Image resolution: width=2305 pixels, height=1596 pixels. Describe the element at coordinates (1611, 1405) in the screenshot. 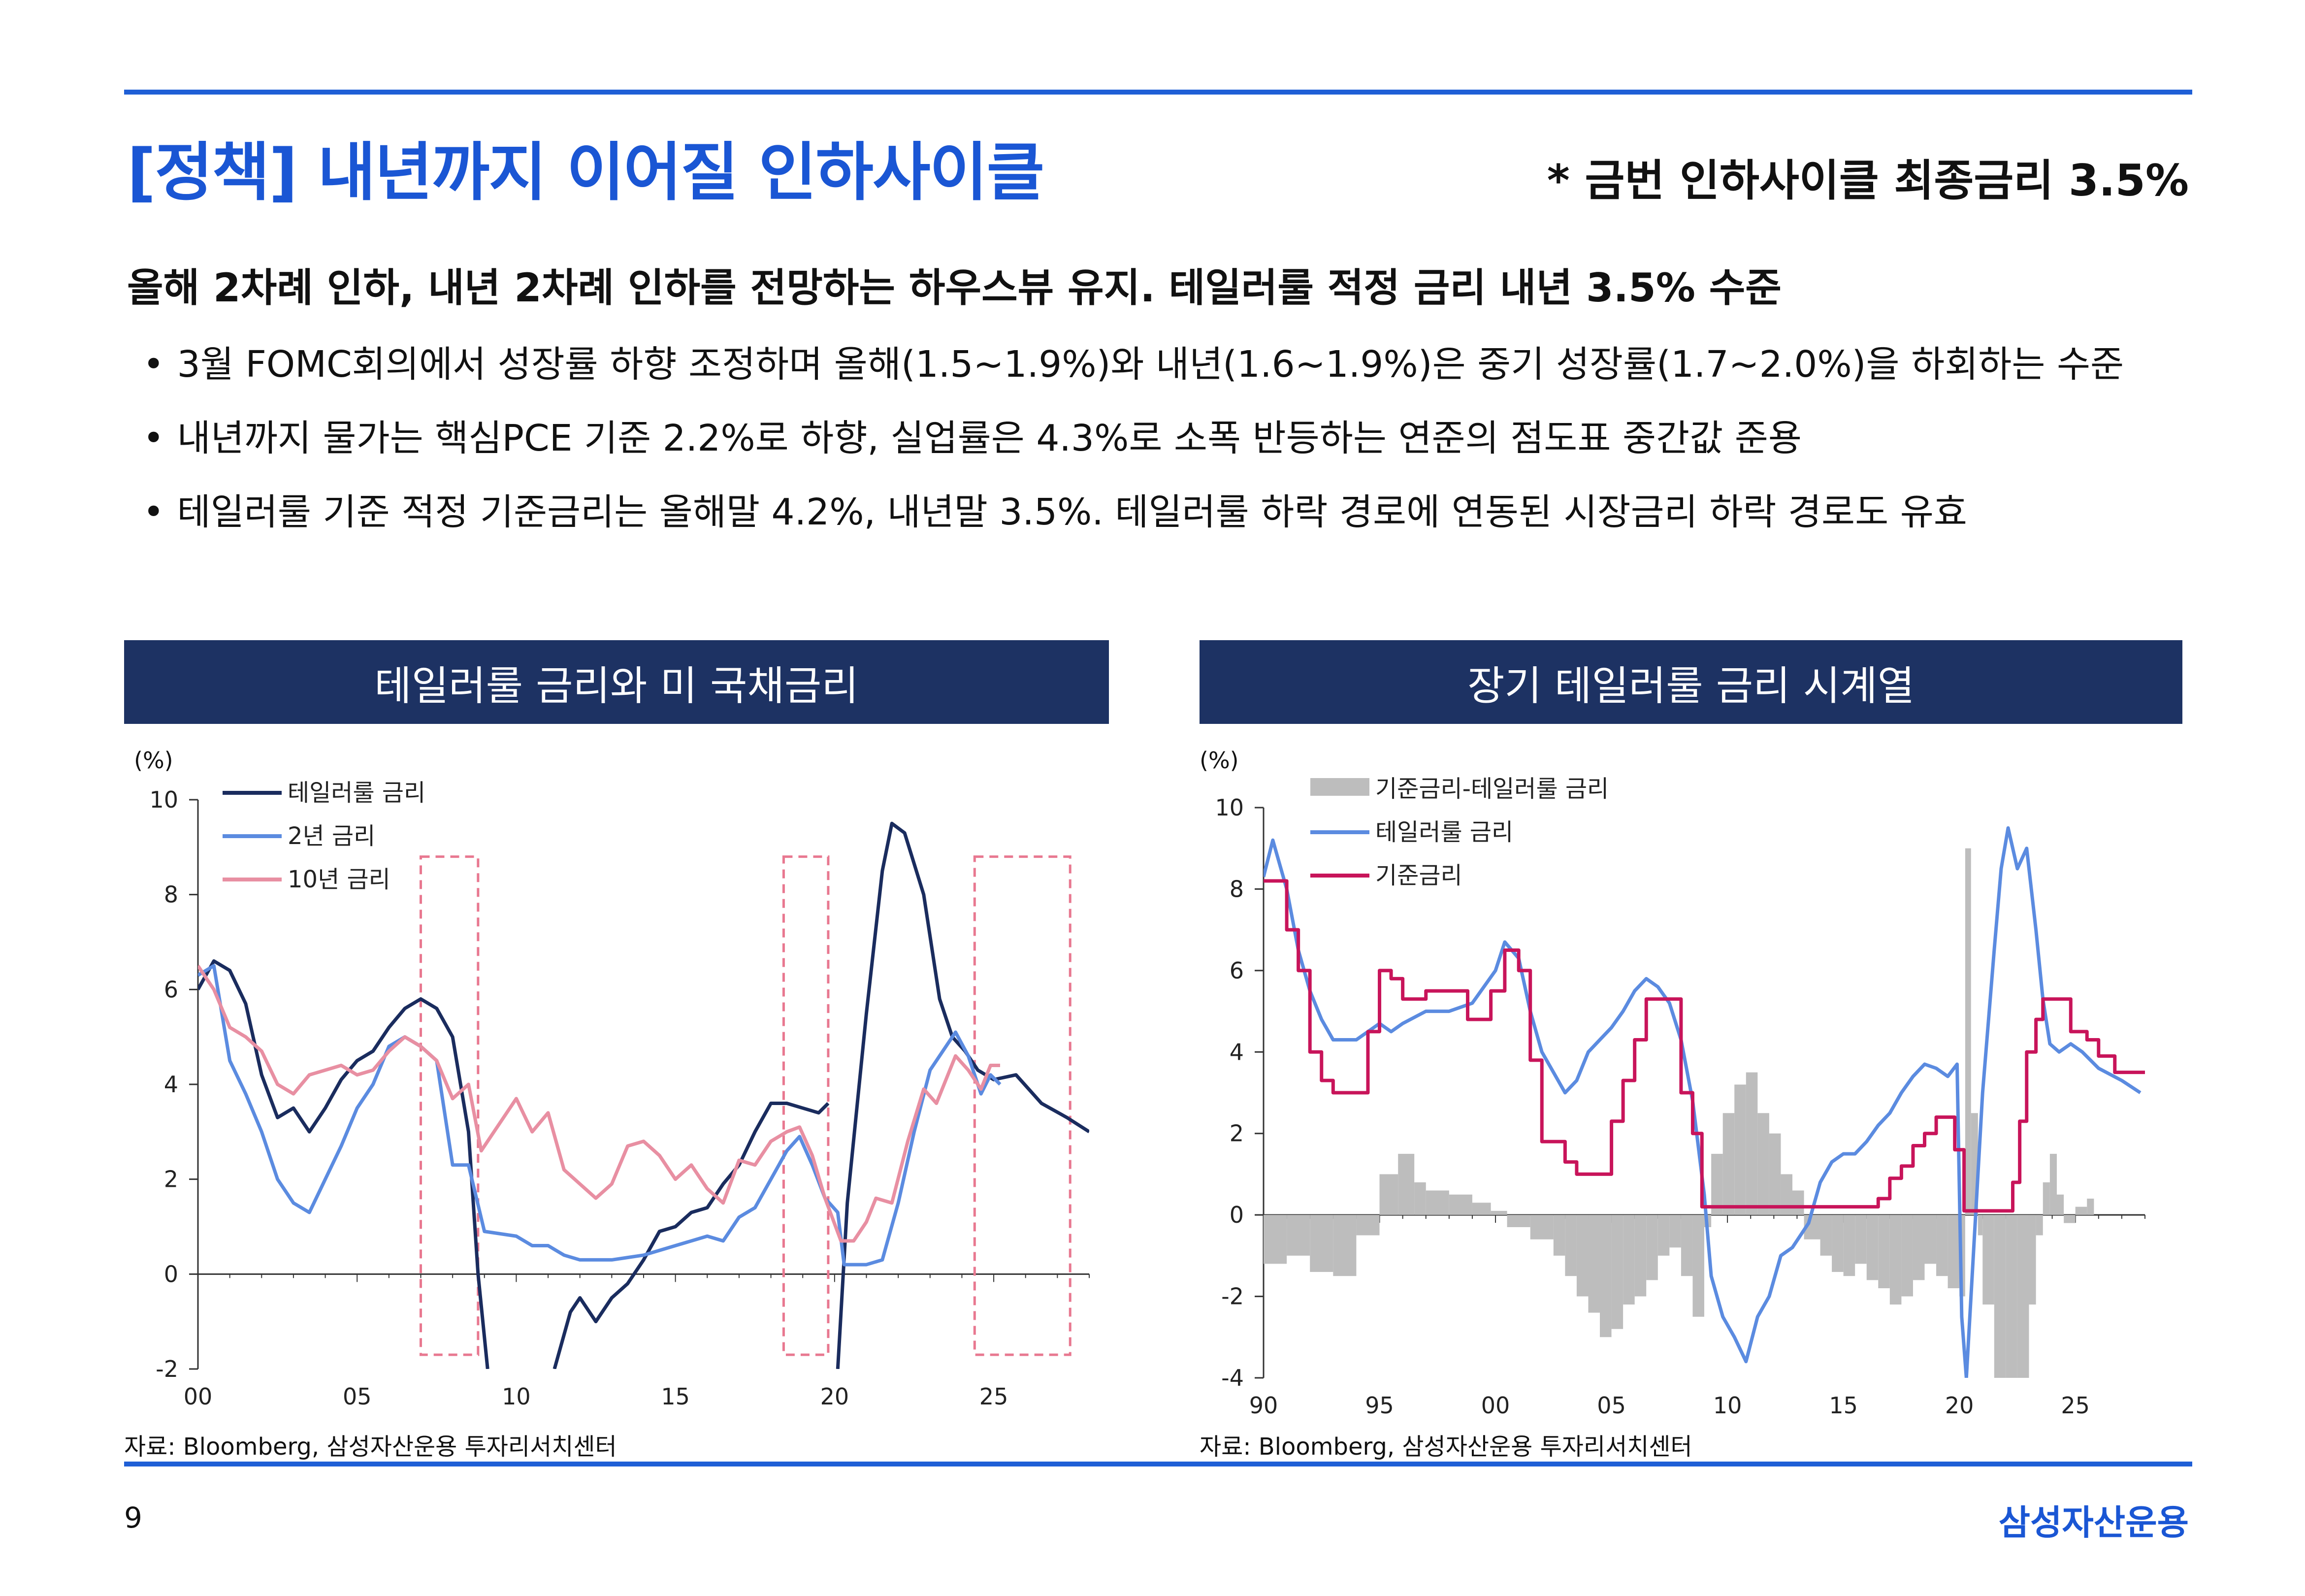

I see `x-tick-label: 05` at that location.